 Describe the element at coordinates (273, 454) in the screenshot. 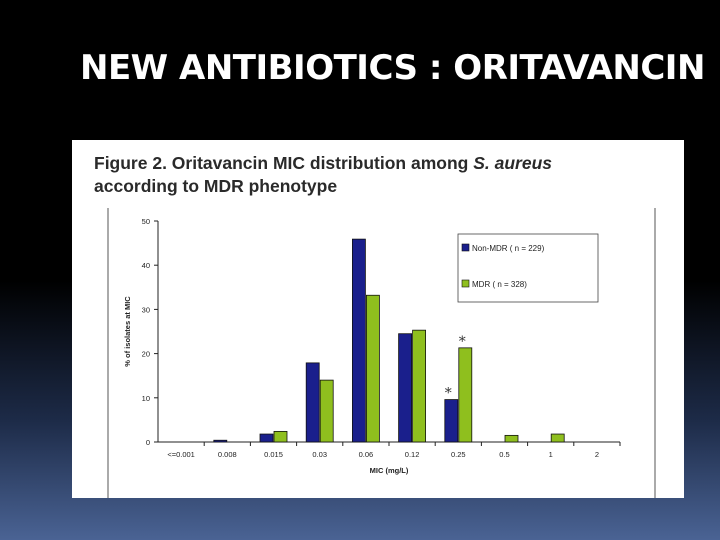

I see `x-tick-label: 0.015` at that location.